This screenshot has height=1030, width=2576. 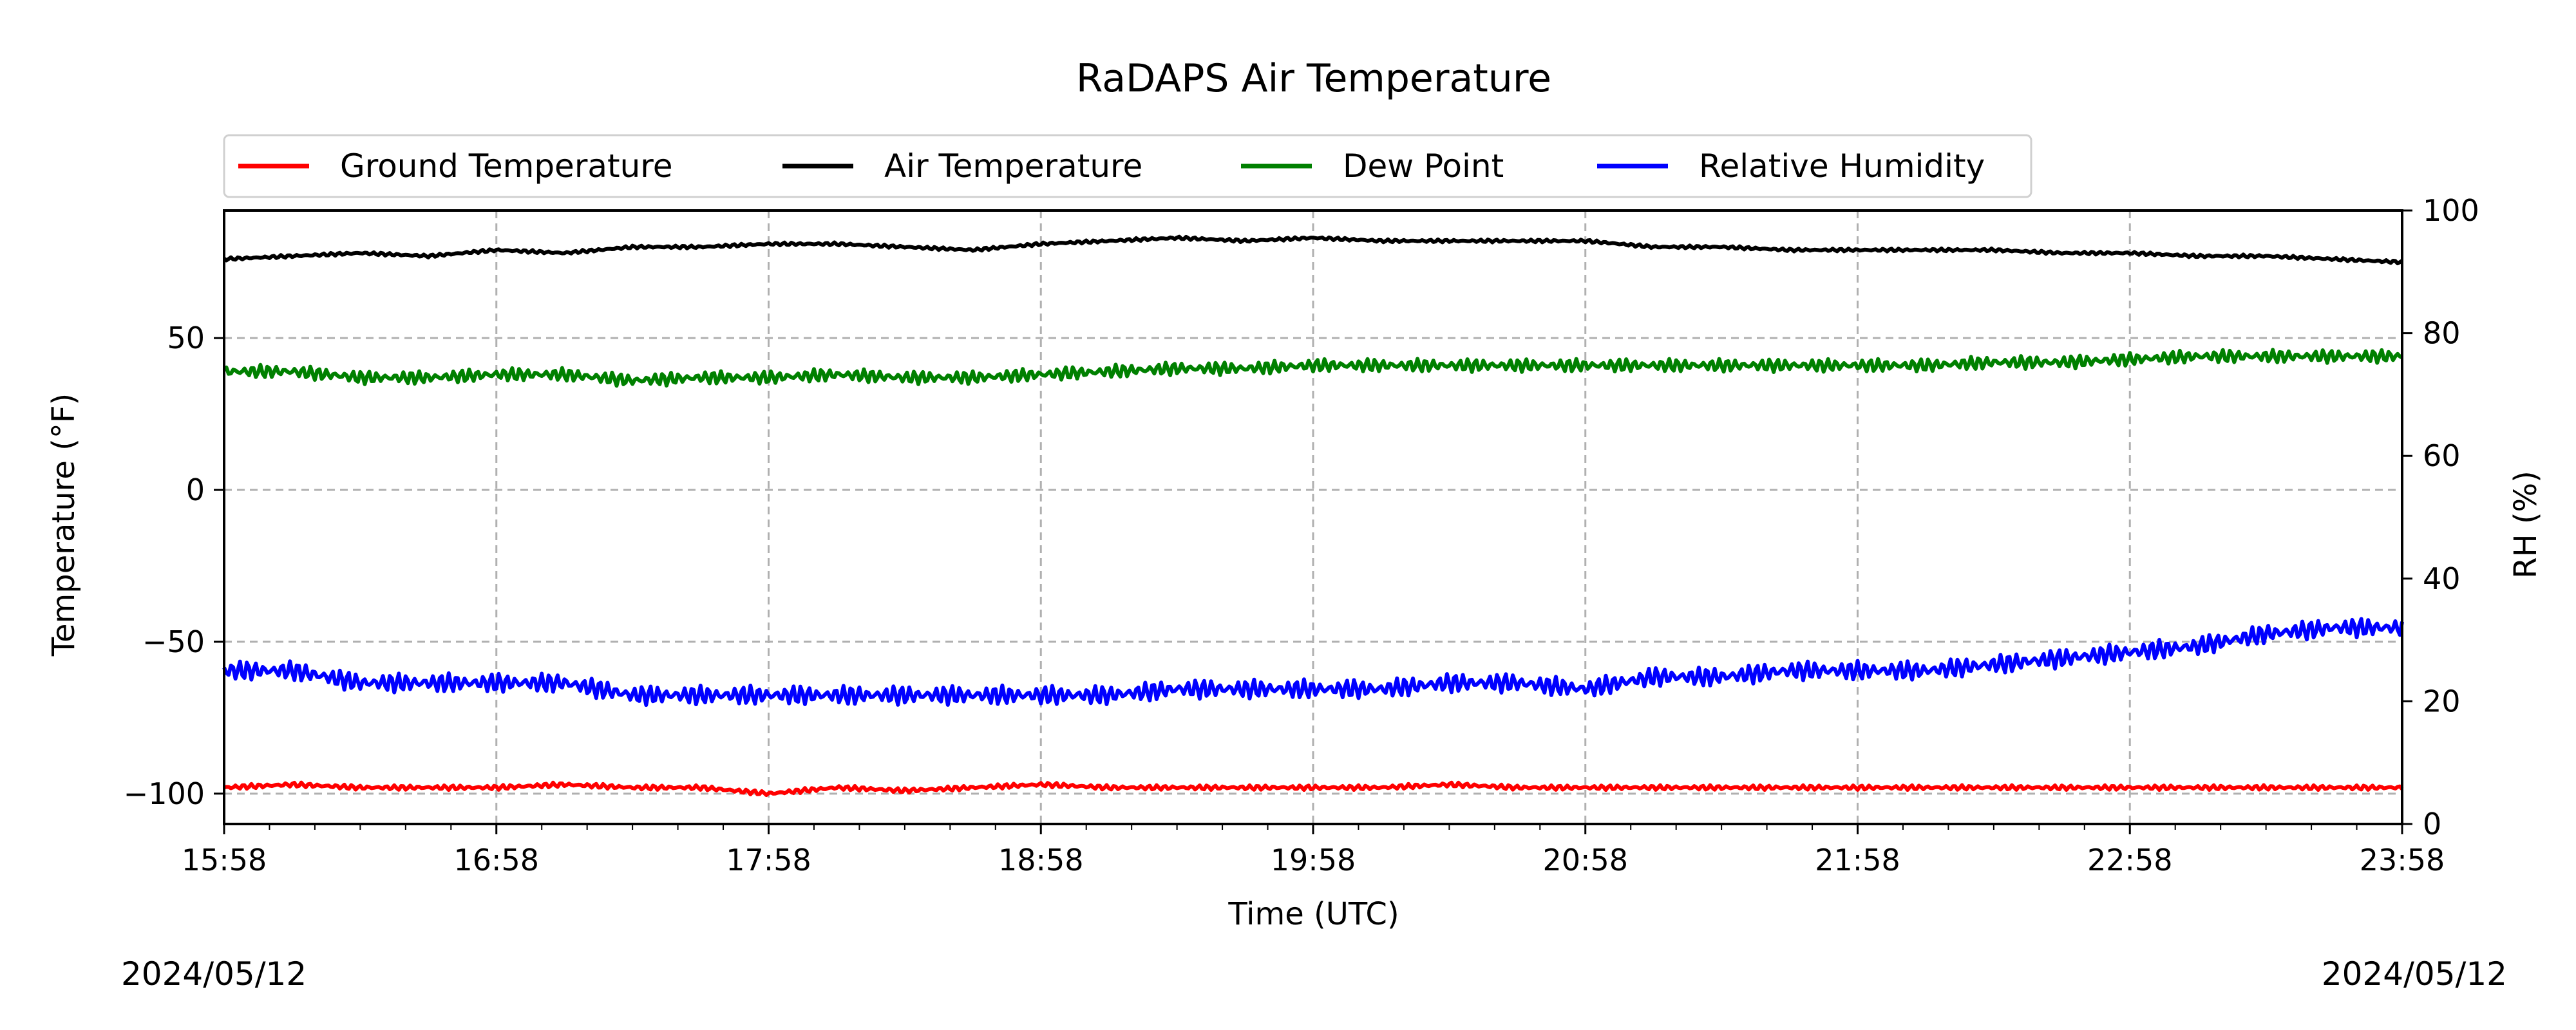 I want to click on y-axis-title: Temperature (°F), so click(x=64, y=525).